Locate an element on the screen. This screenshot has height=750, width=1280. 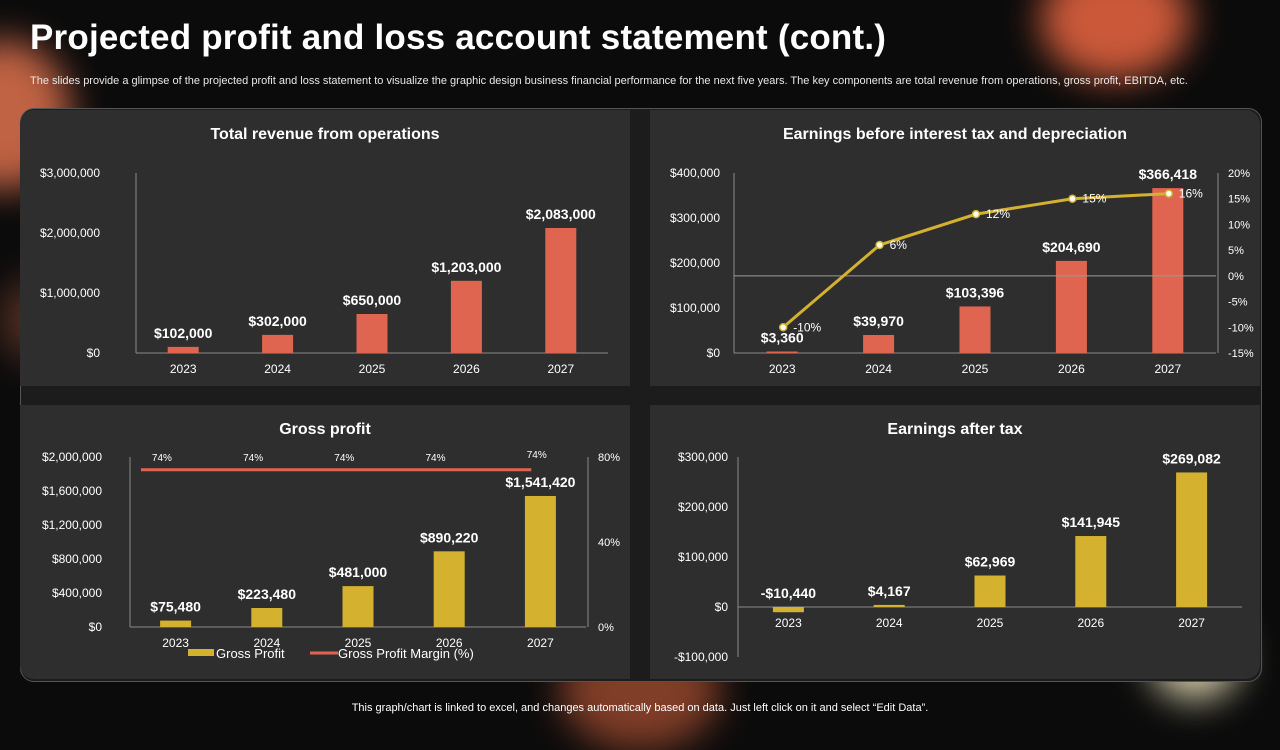
bar-value-label: $1,541,420 is located at coordinates (540, 482).